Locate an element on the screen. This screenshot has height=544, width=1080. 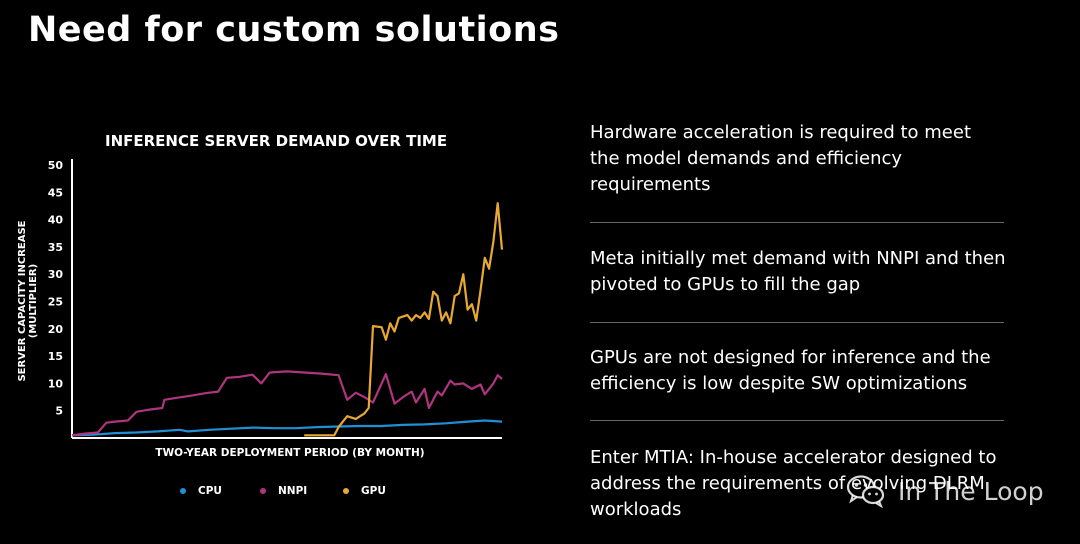
series-line-gpu is located at coordinates (404, 319).